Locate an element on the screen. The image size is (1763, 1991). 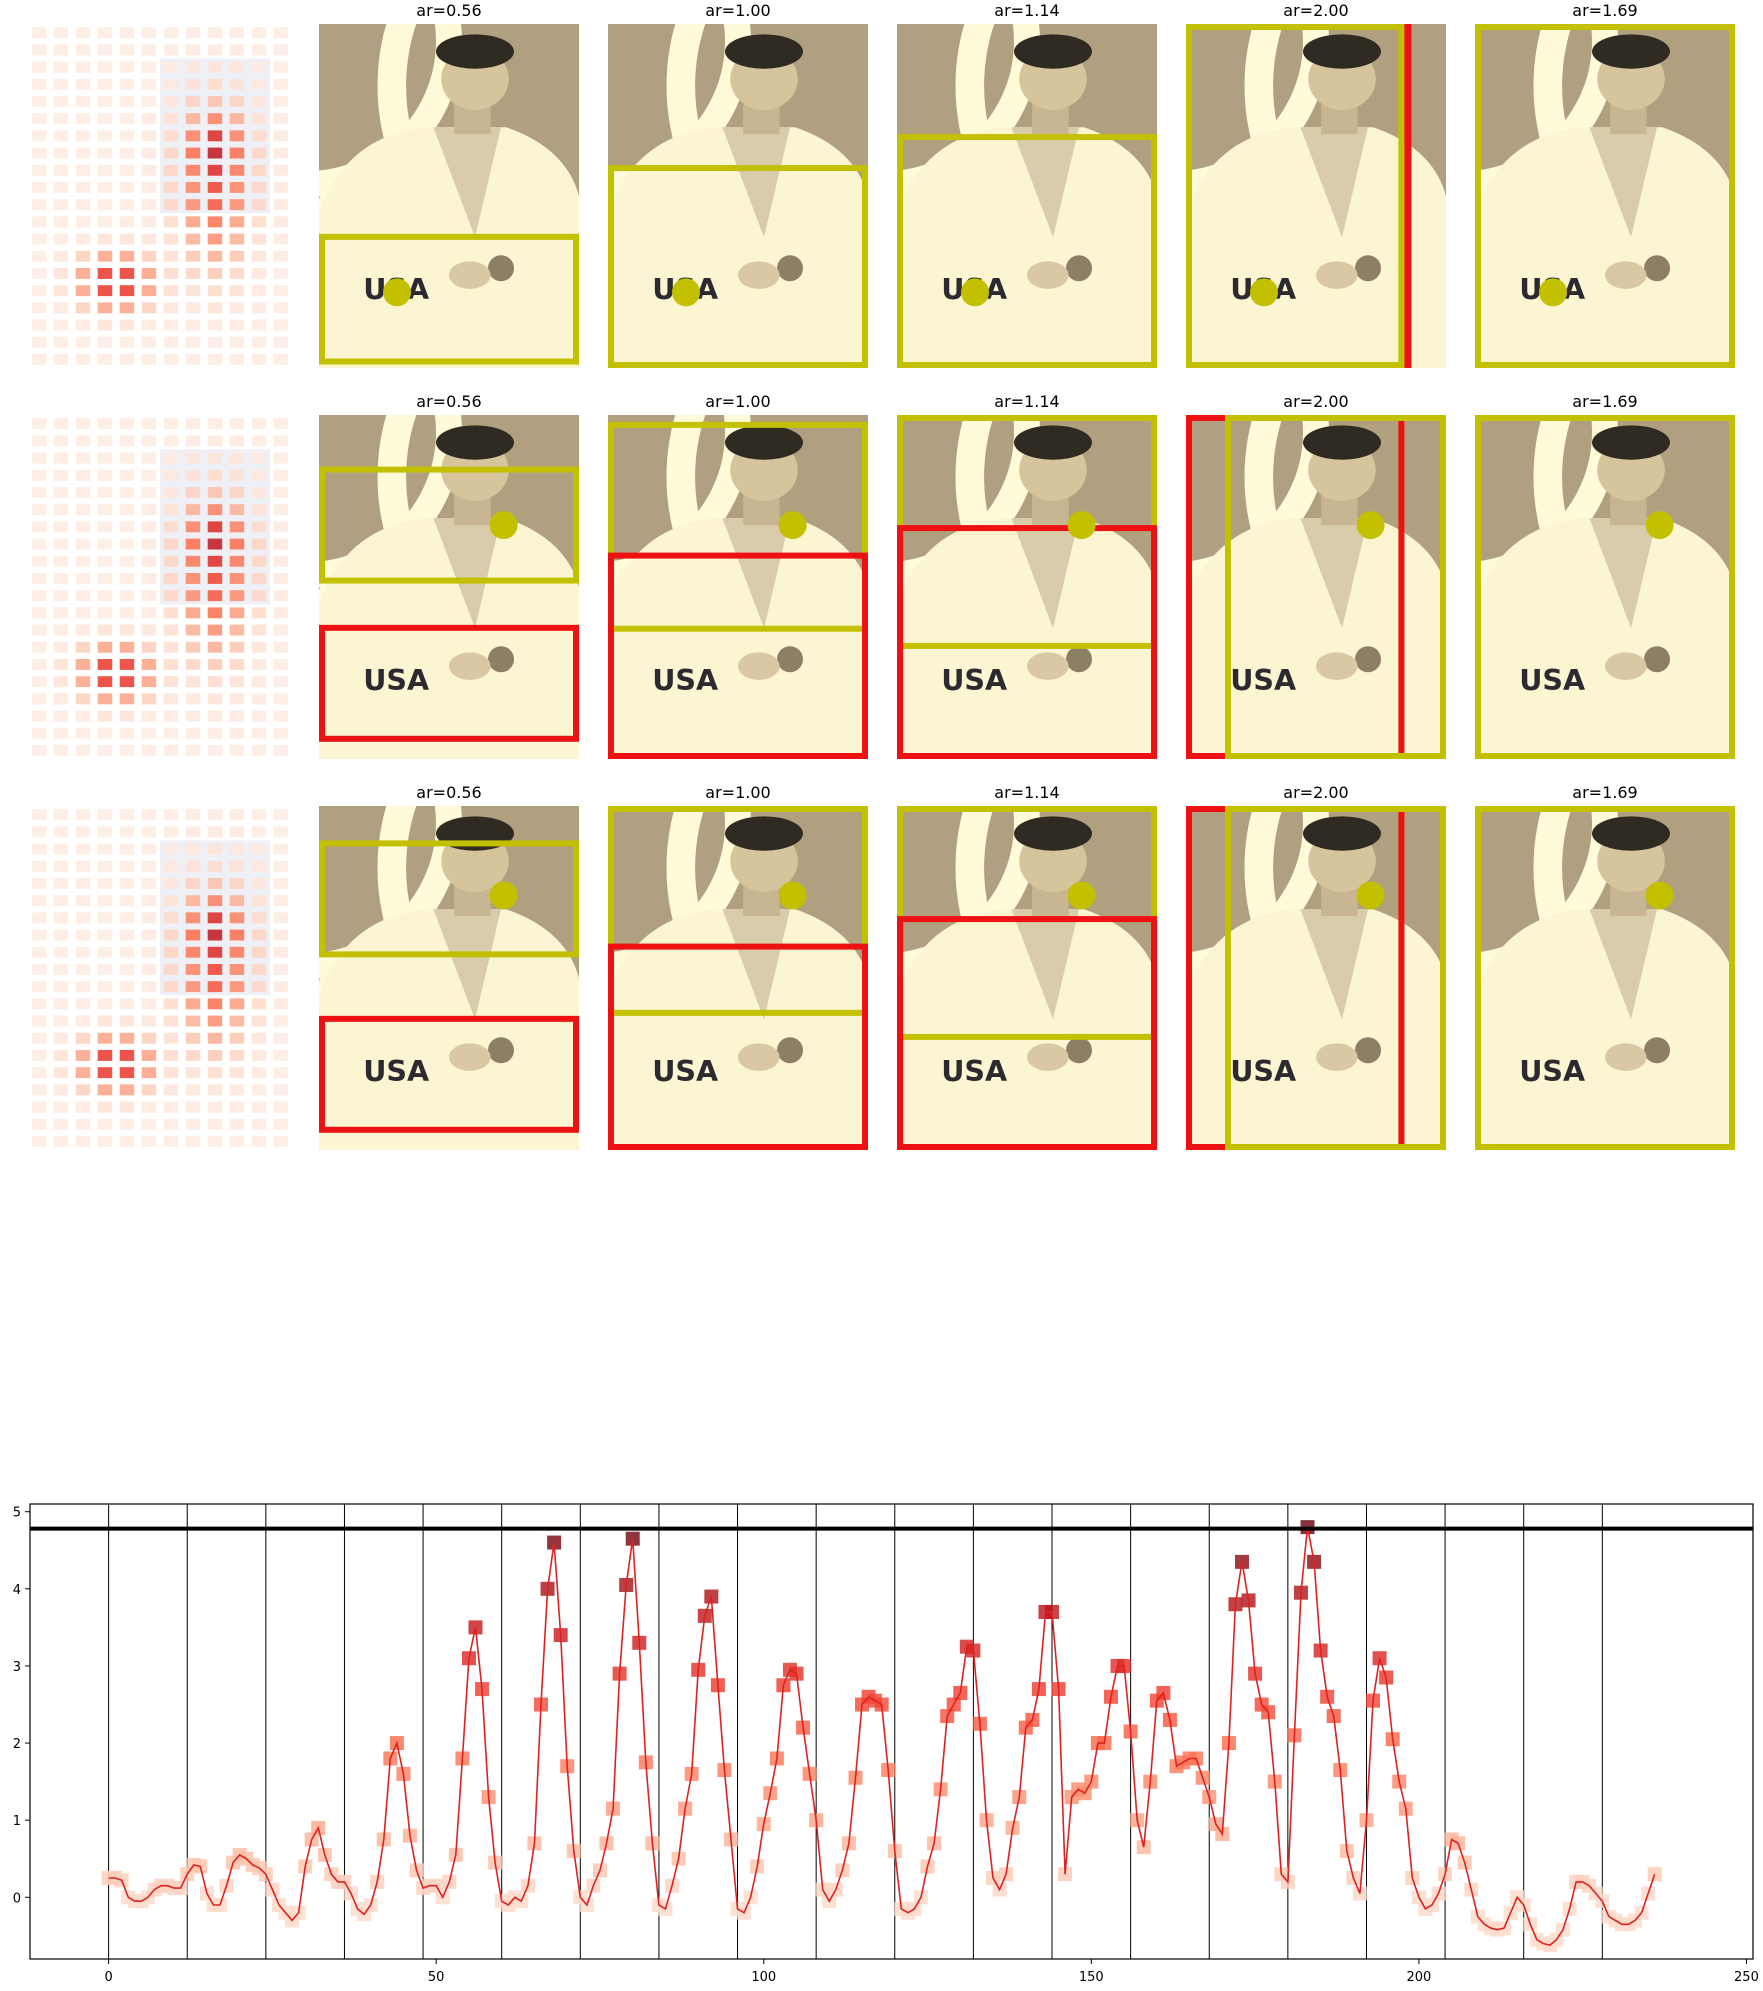
panel-title: ar=1.00 is located at coordinates (737, 401).